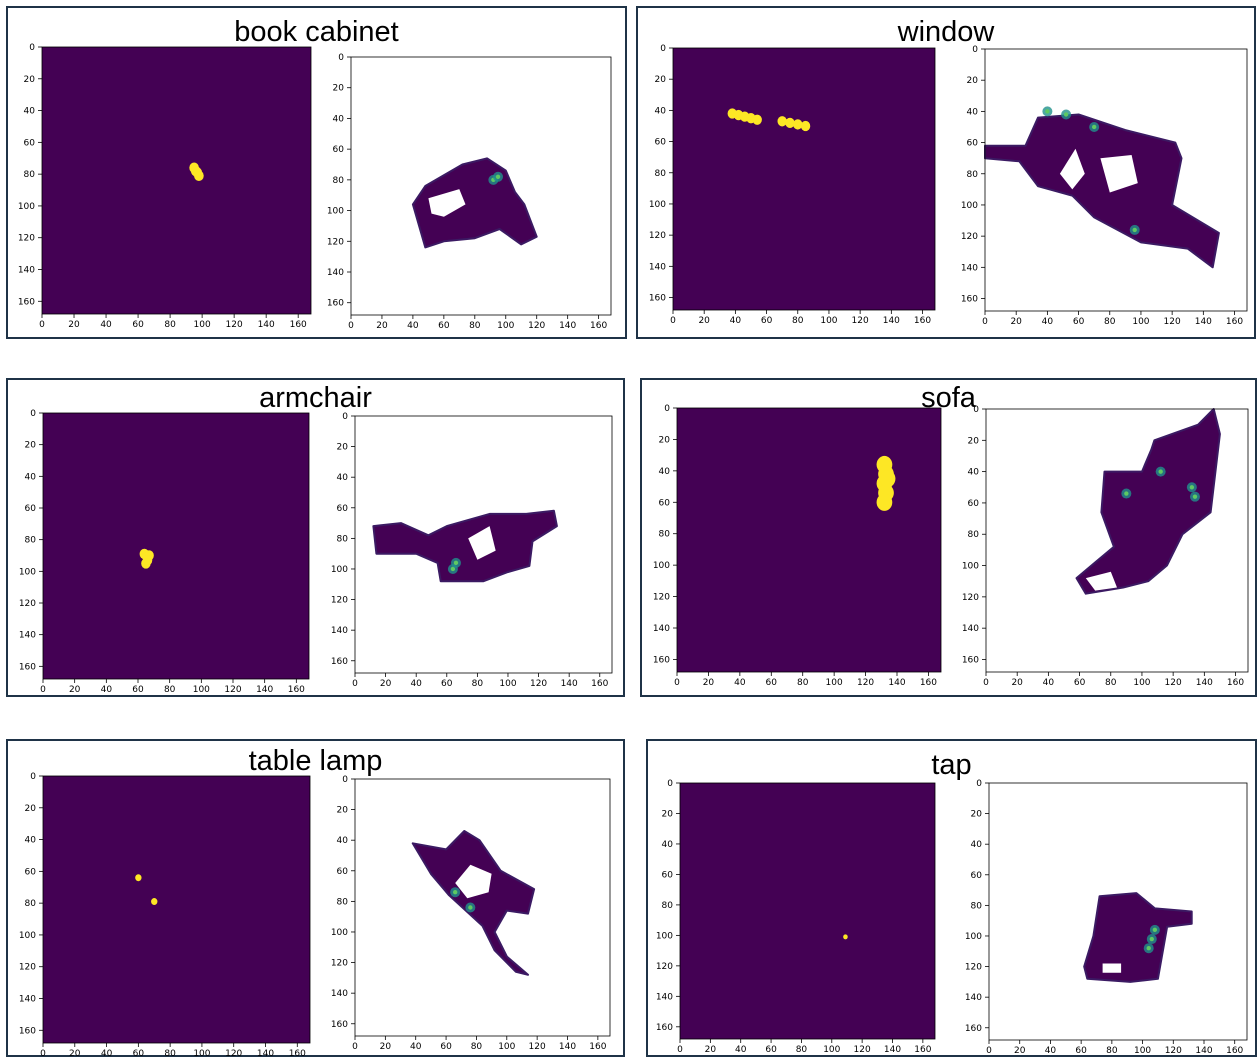 This screenshot has width=1257, height=1057. What do you see at coordinates (315, 761) in the screenshot?
I see `panel-title: table lamp` at bounding box center [315, 761].